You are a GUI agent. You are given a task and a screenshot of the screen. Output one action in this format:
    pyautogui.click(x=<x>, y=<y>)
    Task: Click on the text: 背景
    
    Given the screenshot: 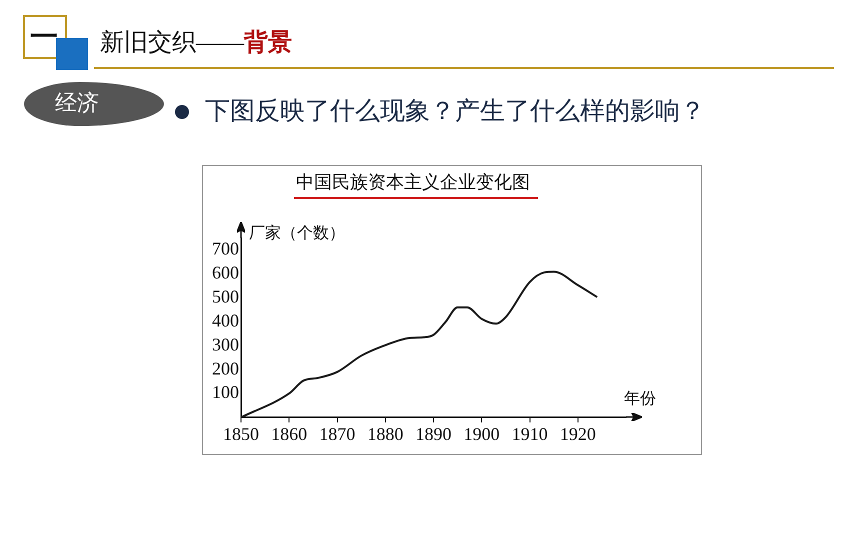 What is the action you would take?
    pyautogui.click(x=268, y=43)
    